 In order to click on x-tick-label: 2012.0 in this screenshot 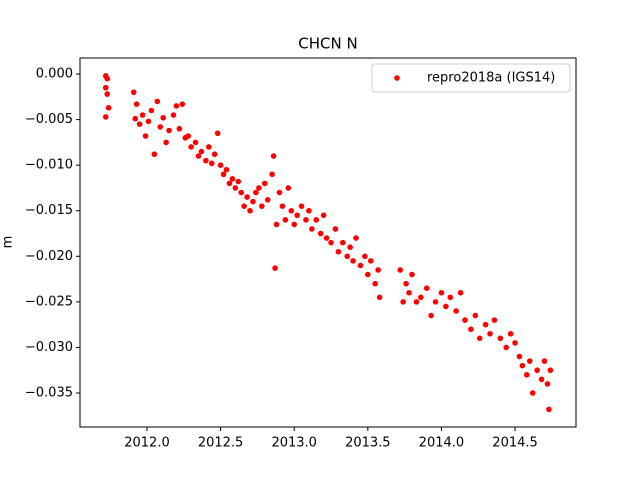, I will do `click(147, 443)`.